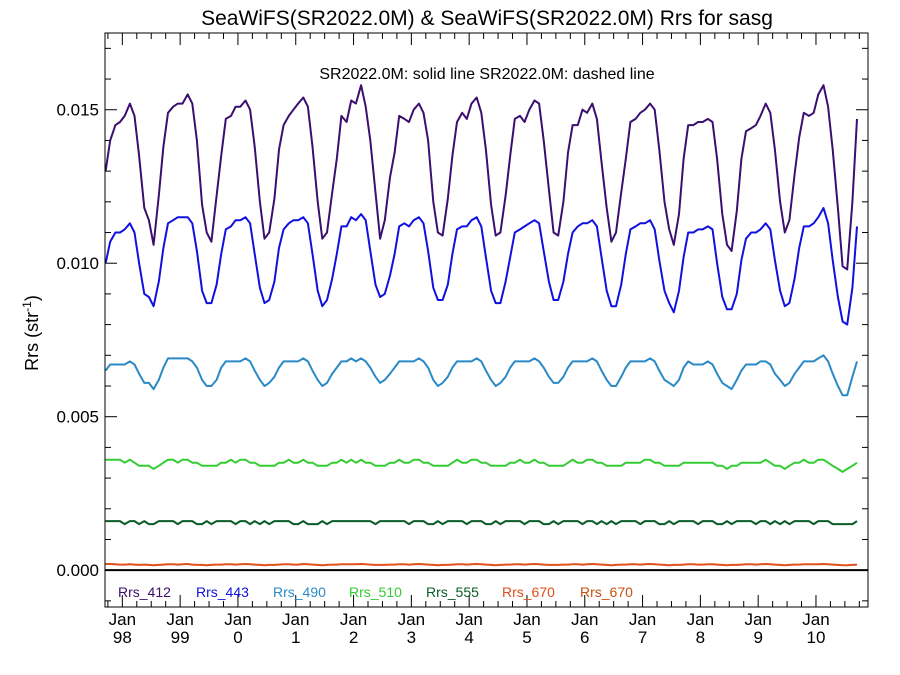 This screenshot has width=900, height=675. Describe the element at coordinates (237, 637) in the screenshot. I see `x-tick-label-year: 0` at that location.